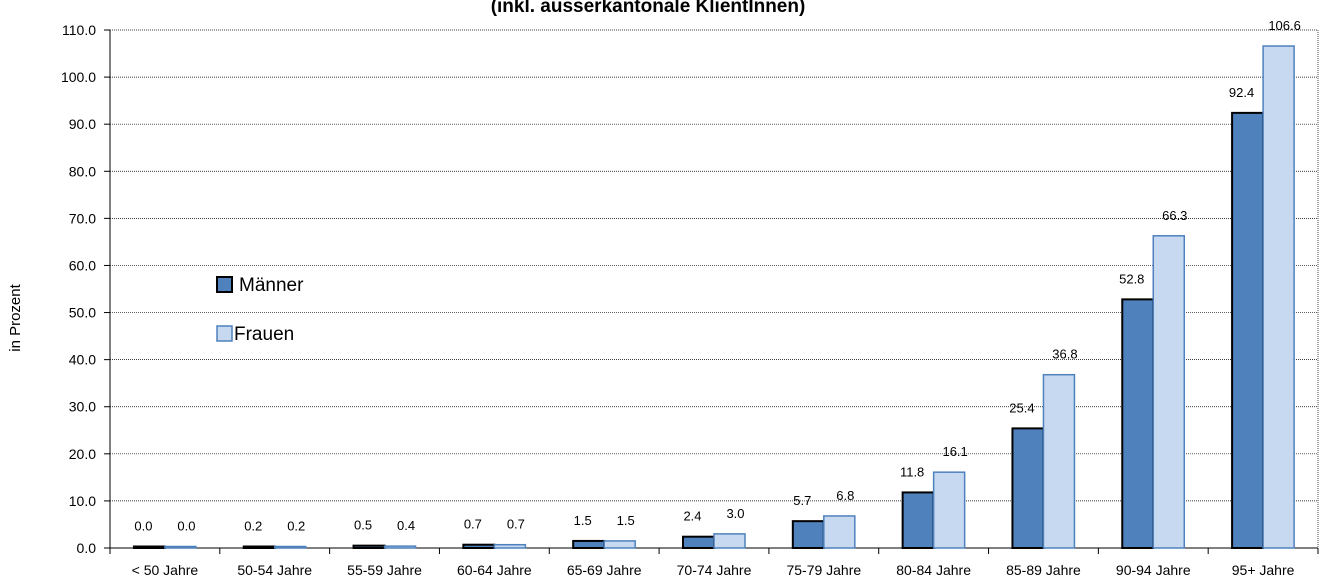 The image size is (1330, 583). Describe the element at coordinates (1043, 570) in the screenshot. I see `x-tick-label: 85-89 Jahre` at that location.